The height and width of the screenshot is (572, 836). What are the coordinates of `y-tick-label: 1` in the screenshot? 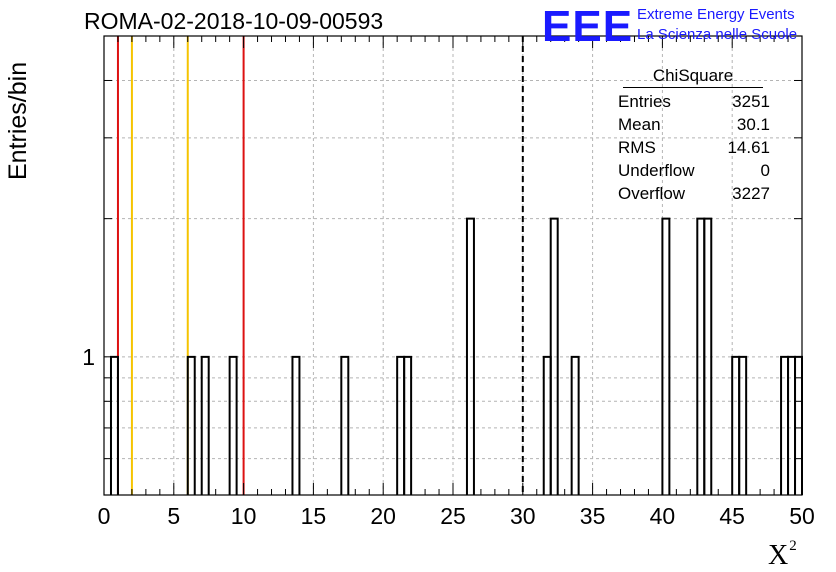 It's located at (88, 357).